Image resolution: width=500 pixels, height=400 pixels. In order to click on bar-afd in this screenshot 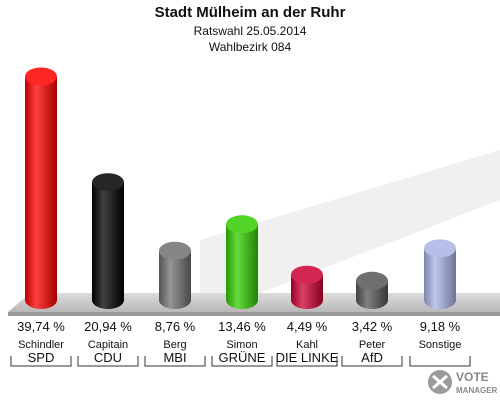, I will do `click(372, 290)`.